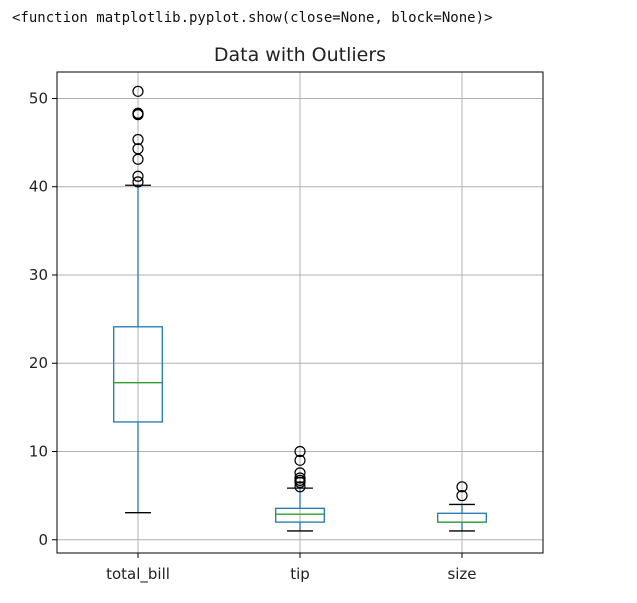 This screenshot has height=603, width=637. Describe the element at coordinates (138, 574) in the screenshot. I see `x-tick-label-total_bill: total_bill` at that location.